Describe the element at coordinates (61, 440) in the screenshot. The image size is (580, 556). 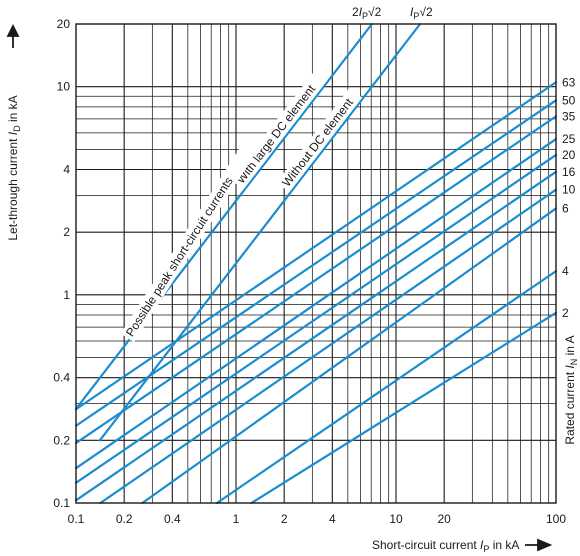
I see `y-tick-label: 0.2` at that location.